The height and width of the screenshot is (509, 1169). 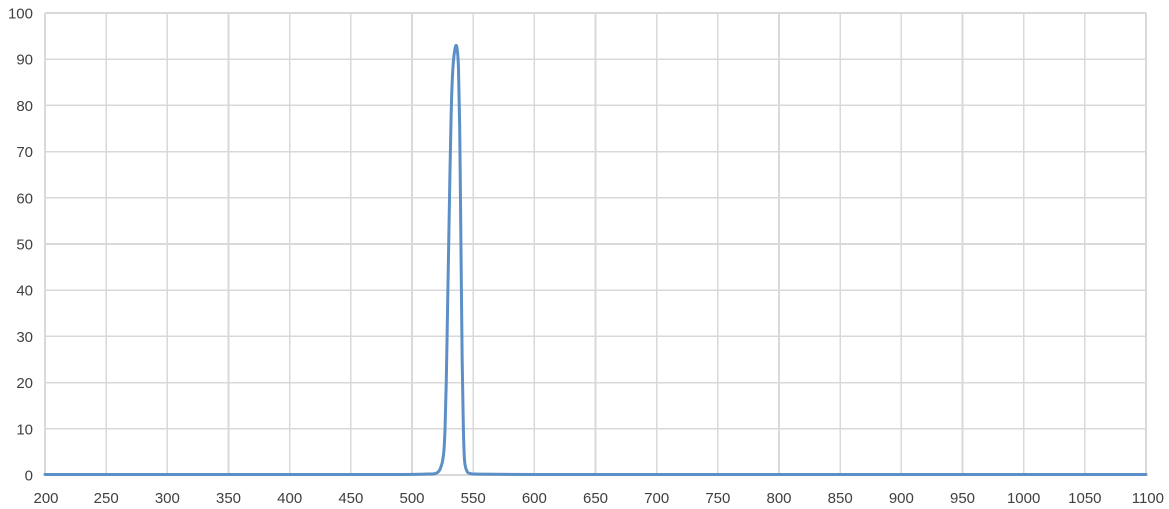 I want to click on x-tick-label: 950, so click(x=962, y=498).